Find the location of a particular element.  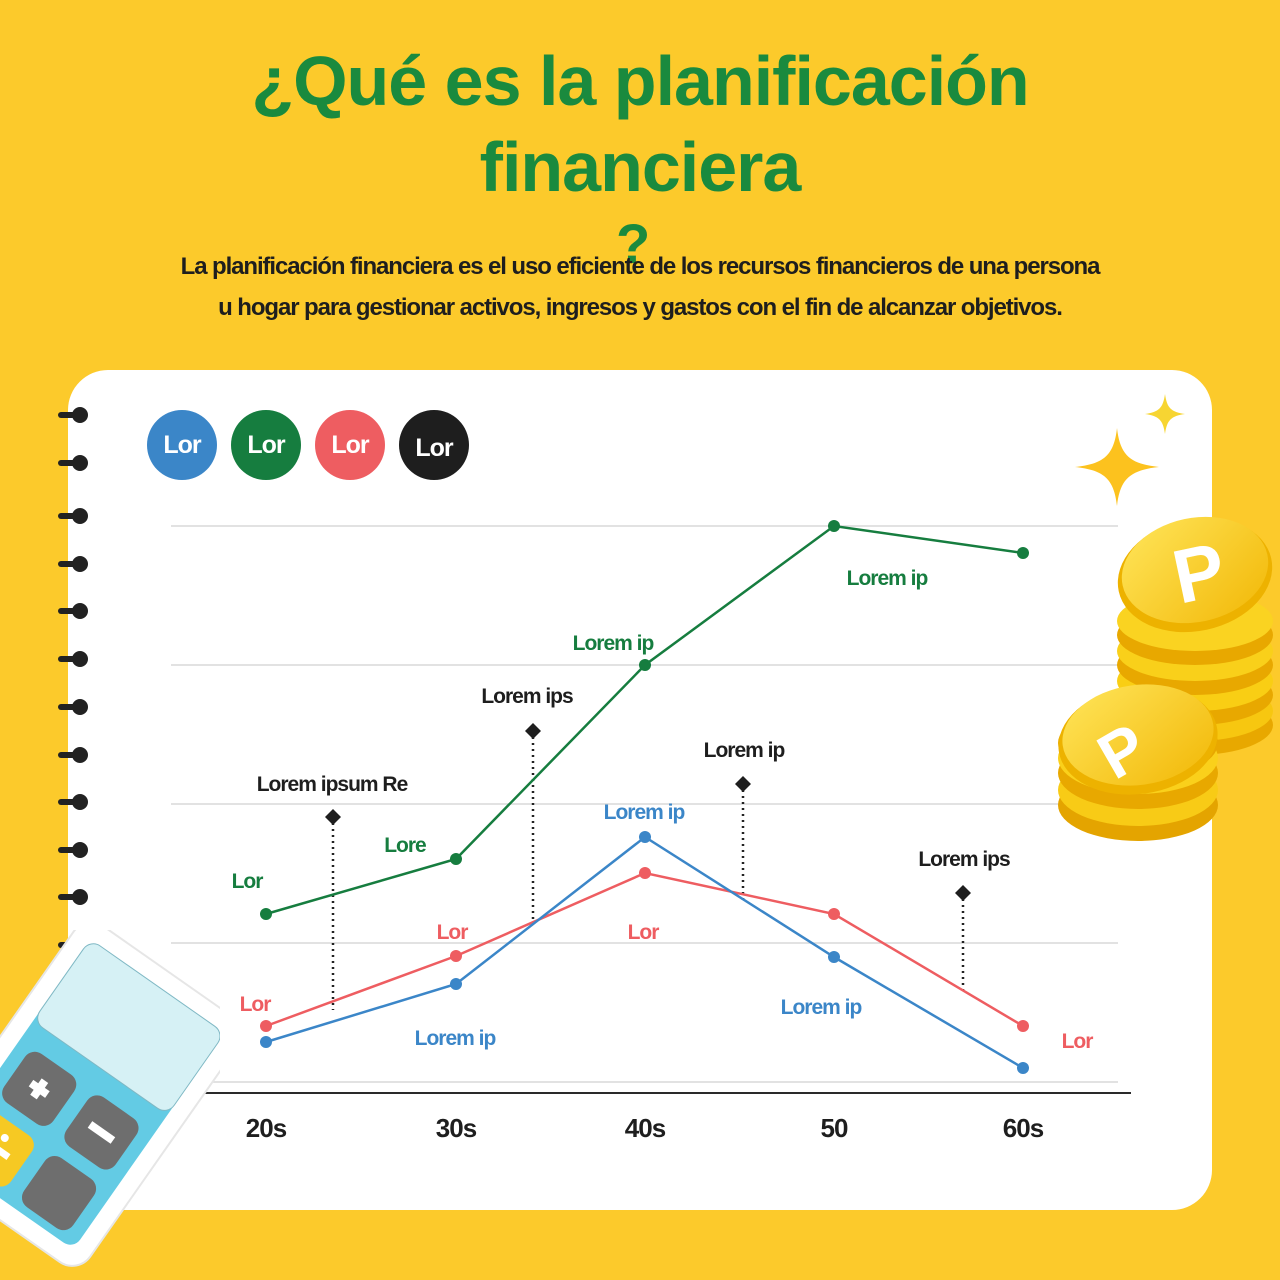

legend-item-blue: Lor is located at coordinates (182, 445).